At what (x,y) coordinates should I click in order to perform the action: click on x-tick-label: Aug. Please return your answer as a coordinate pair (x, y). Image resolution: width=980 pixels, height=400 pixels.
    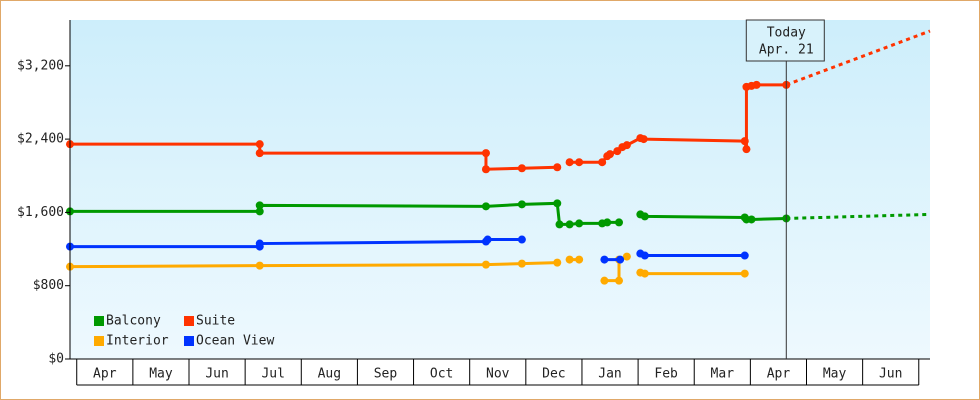
    Looking at the image, I should click on (329, 374).